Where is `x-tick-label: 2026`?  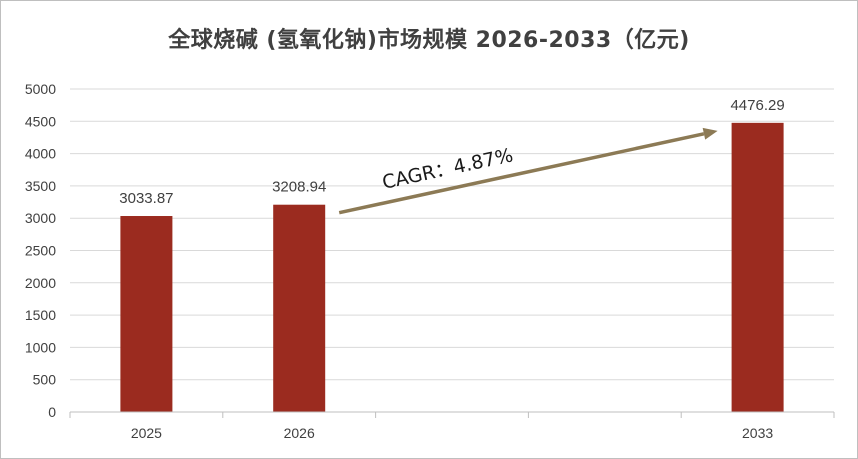 x-tick-label: 2026 is located at coordinates (299, 433).